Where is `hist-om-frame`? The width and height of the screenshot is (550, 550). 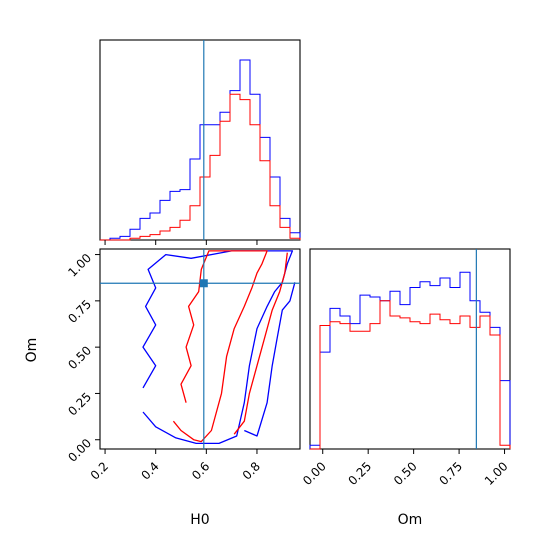 hist-om-frame is located at coordinates (410, 349).